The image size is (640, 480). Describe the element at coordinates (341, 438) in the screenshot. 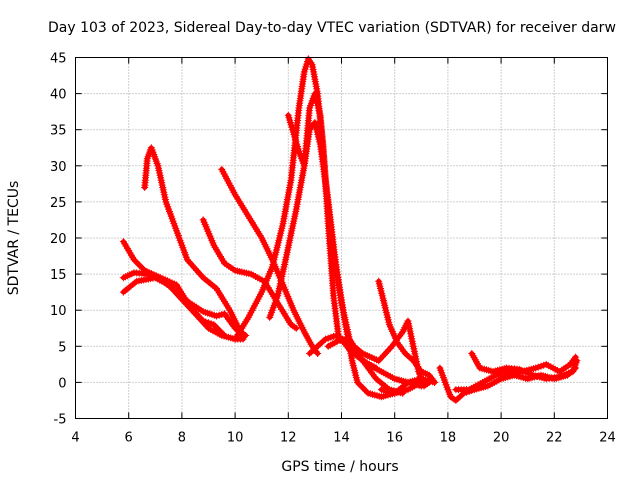

I see `x-tick-label: 14` at that location.